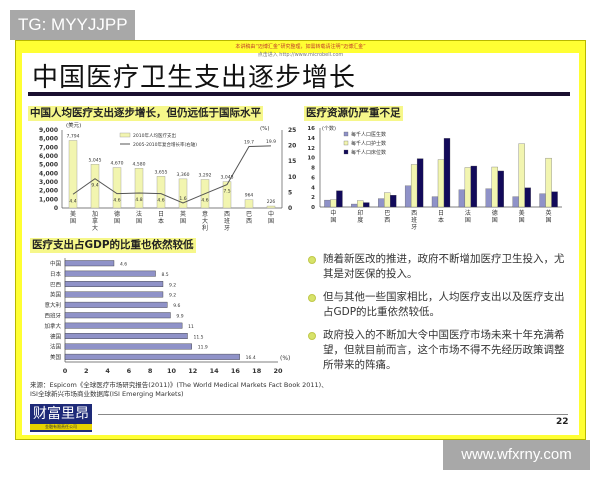  Describe the element at coordinates (123, 265) in the screenshot. I see `bar-value-label: 4.6` at that location.